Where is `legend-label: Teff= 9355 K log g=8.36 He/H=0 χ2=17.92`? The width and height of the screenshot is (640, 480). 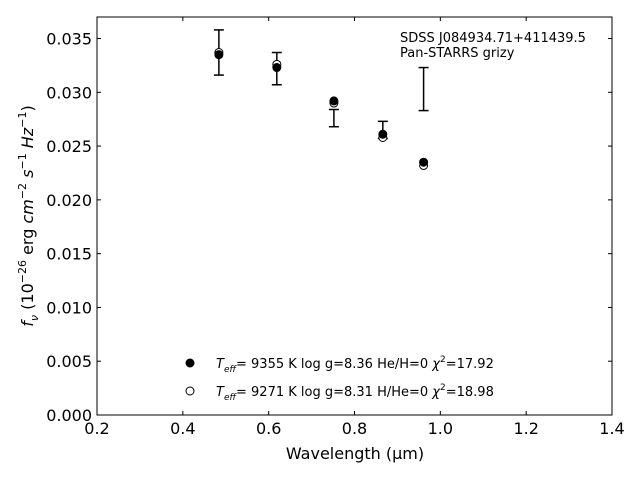
legend-label: Teff= 9355 K log g=8.36 He/H=0 χ2=17.92 is located at coordinates (355, 365).